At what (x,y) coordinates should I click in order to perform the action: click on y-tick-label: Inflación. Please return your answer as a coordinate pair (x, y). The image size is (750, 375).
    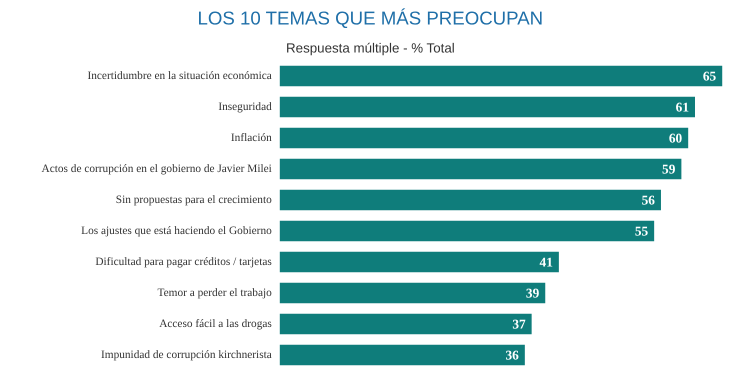
    Looking at the image, I should click on (251, 138).